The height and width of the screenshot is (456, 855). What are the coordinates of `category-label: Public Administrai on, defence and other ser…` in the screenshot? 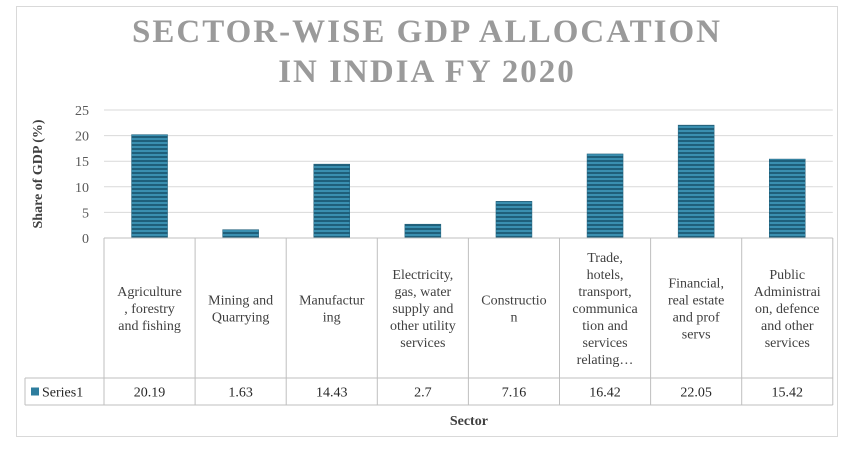 It's located at (787, 309).